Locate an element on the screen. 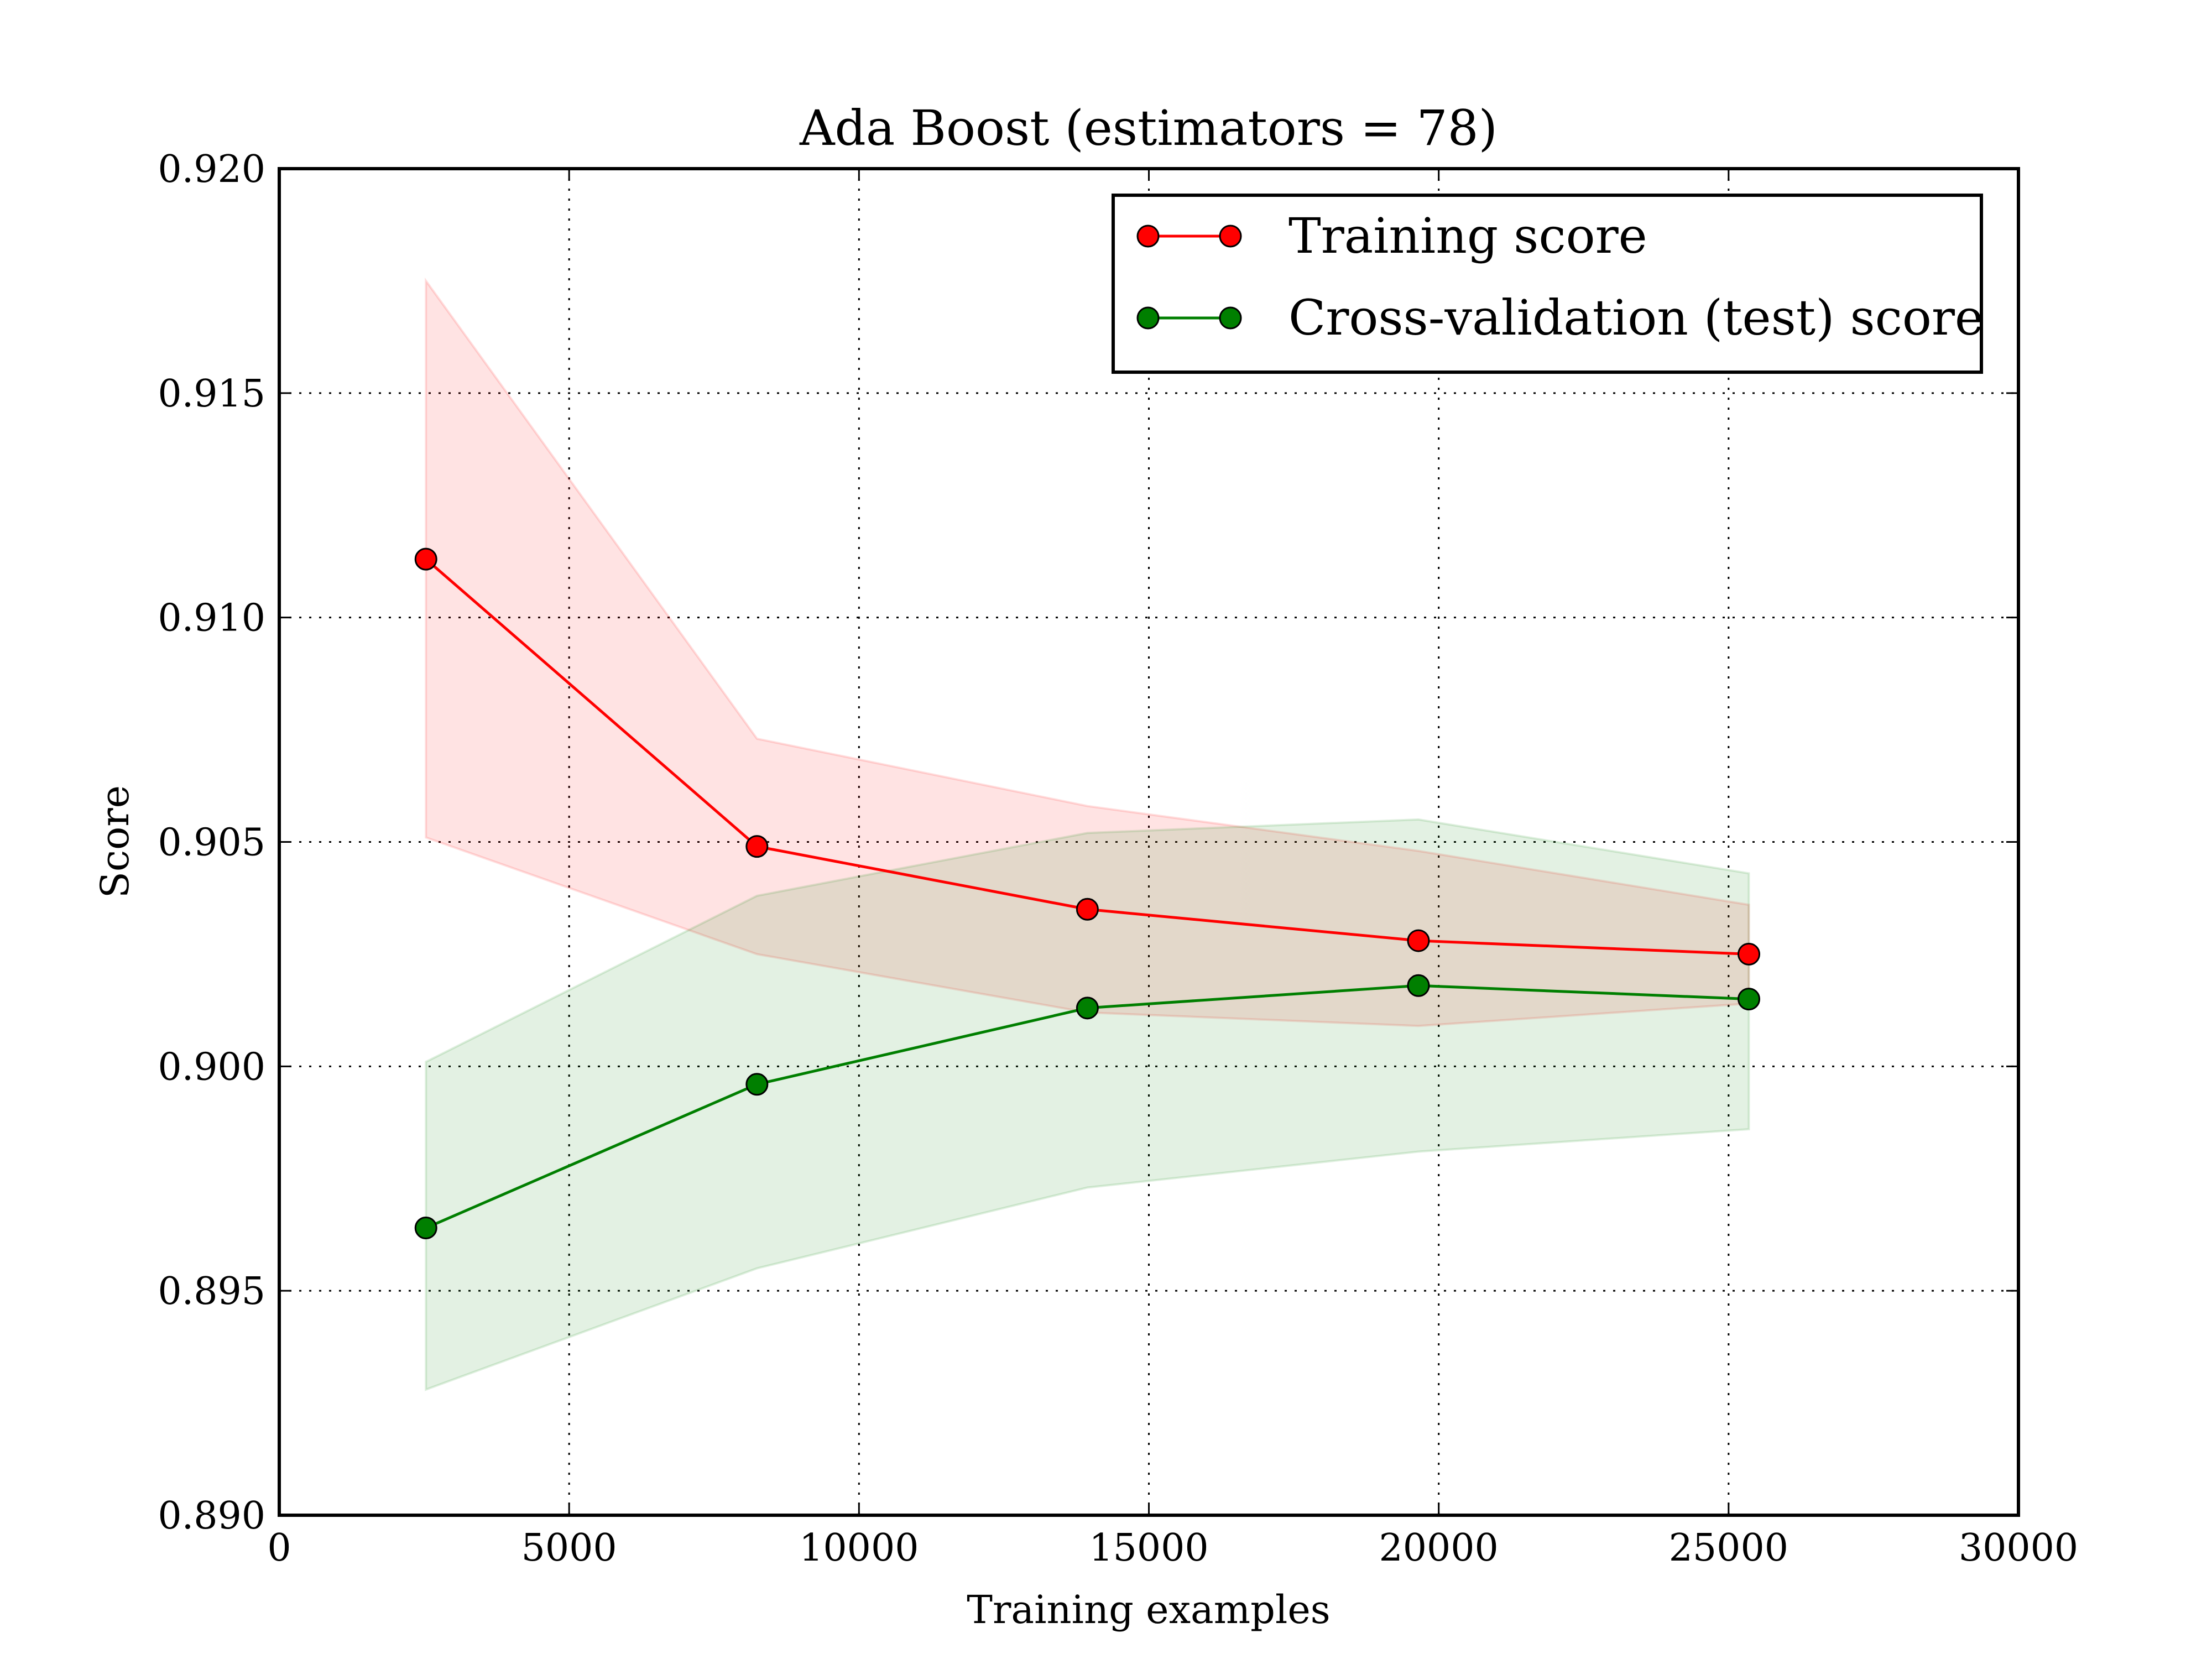 Image resolution: width=2212 pixels, height=1659 pixels. x-tick-label: 15000 is located at coordinates (1149, 1548).